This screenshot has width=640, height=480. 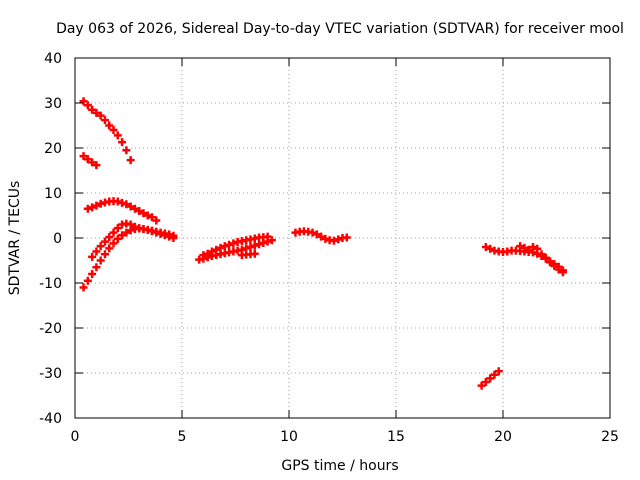 What do you see at coordinates (15, 238) in the screenshot?
I see `y-axis-label: SDTVAR / TECUs` at bounding box center [15, 238].